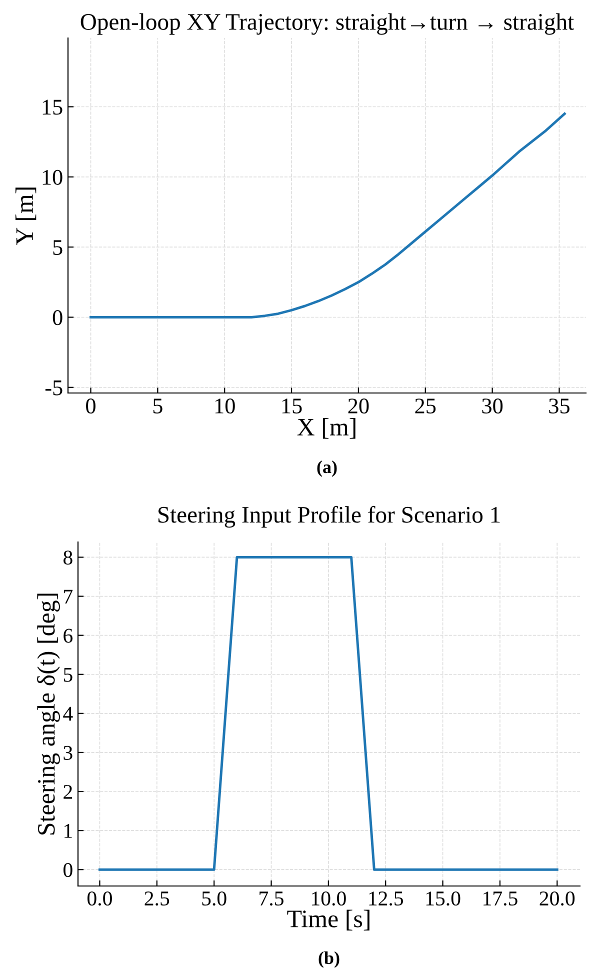  I want to click on x-axis-title: X [m], so click(326, 428).